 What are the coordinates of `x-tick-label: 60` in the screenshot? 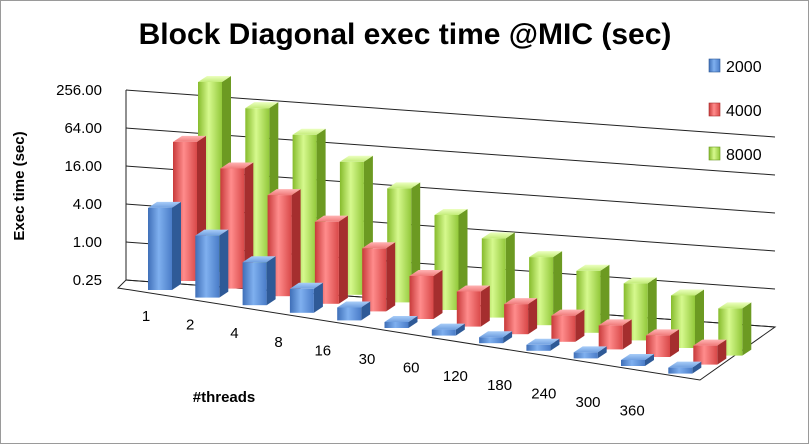 It's located at (411, 368).